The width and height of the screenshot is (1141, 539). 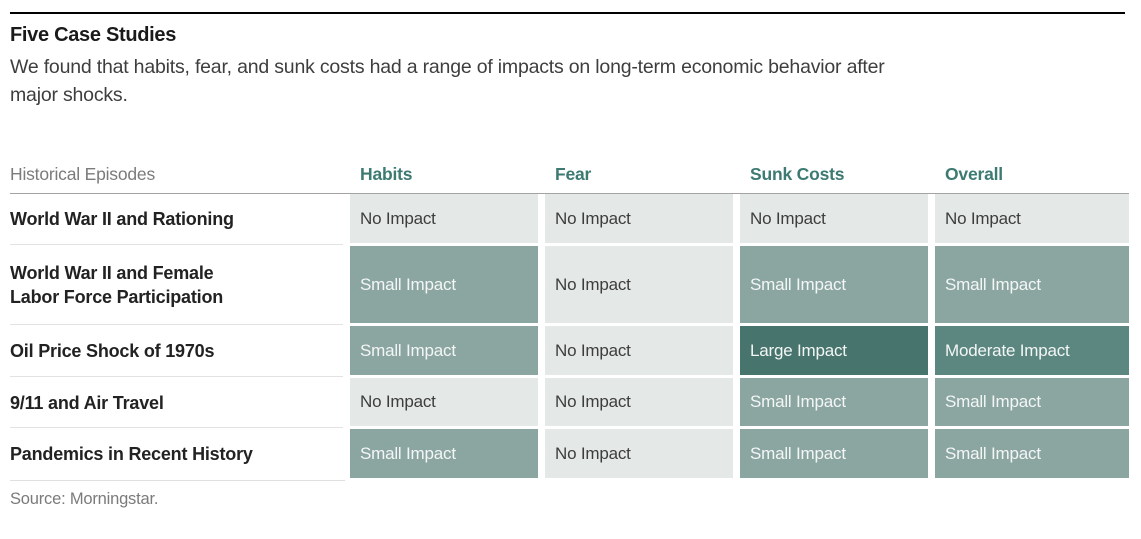 I want to click on column-header-episodes: Historical Episodes, so click(x=83, y=173).